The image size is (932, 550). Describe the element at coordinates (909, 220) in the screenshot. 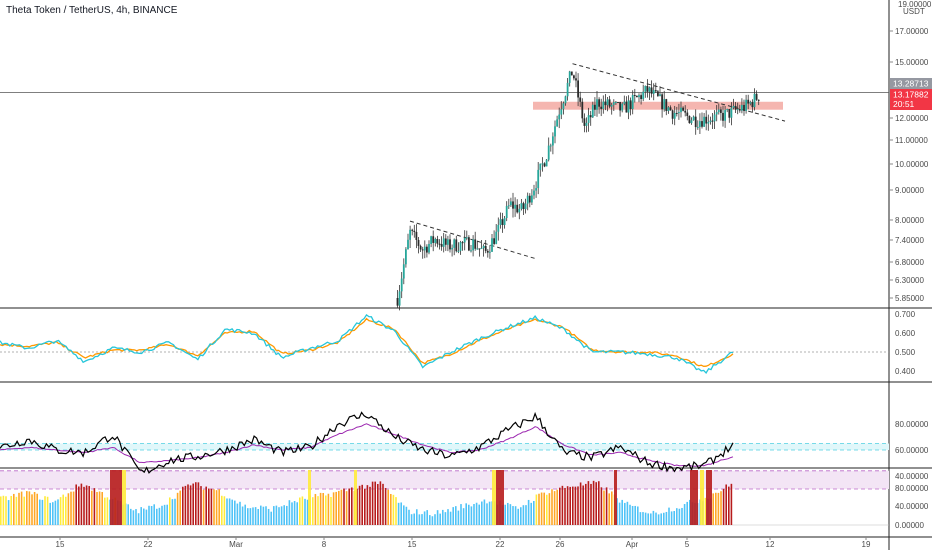

I see `price-tick-label: 8.00000` at that location.